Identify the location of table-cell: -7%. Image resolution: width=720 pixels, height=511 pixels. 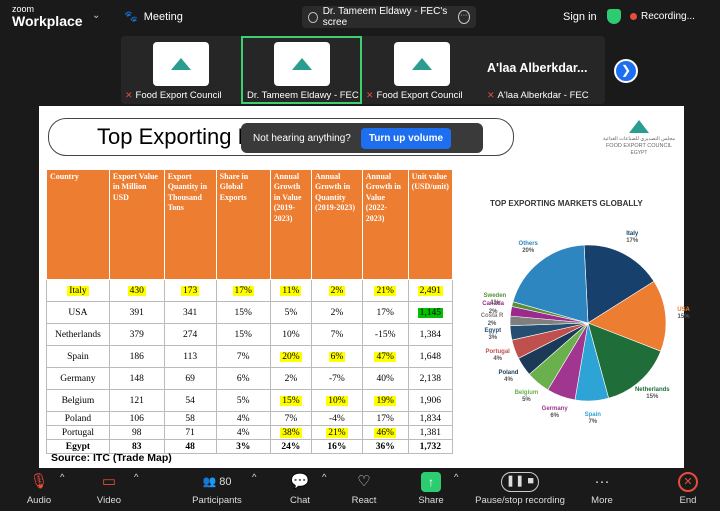
(337, 378).